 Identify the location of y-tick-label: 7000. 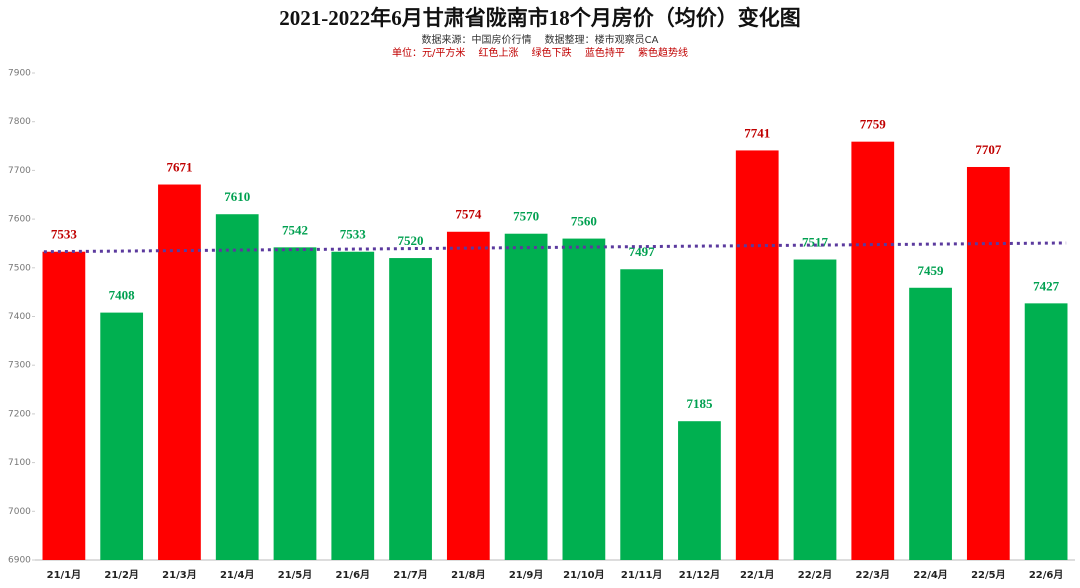
(19, 512).